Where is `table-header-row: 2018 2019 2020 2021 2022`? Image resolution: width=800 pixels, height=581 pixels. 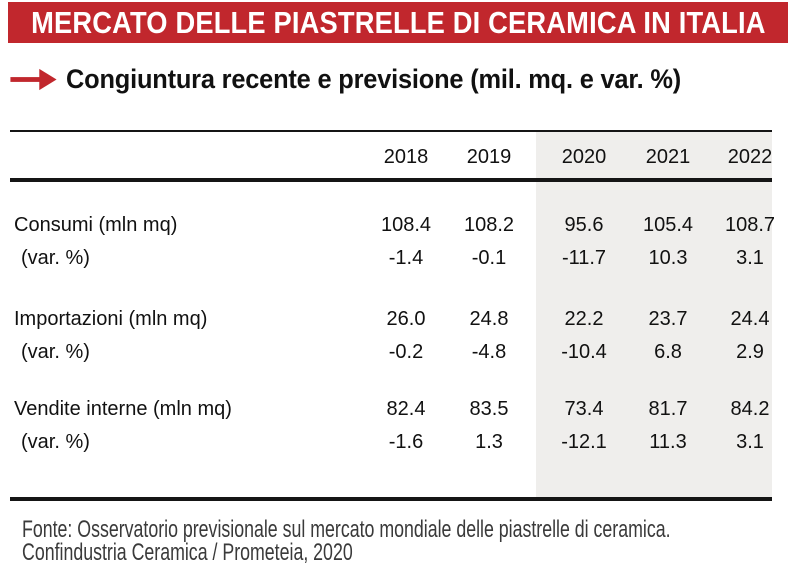
table-header-row: 2018 2019 2020 2021 2022 is located at coordinates (391, 157).